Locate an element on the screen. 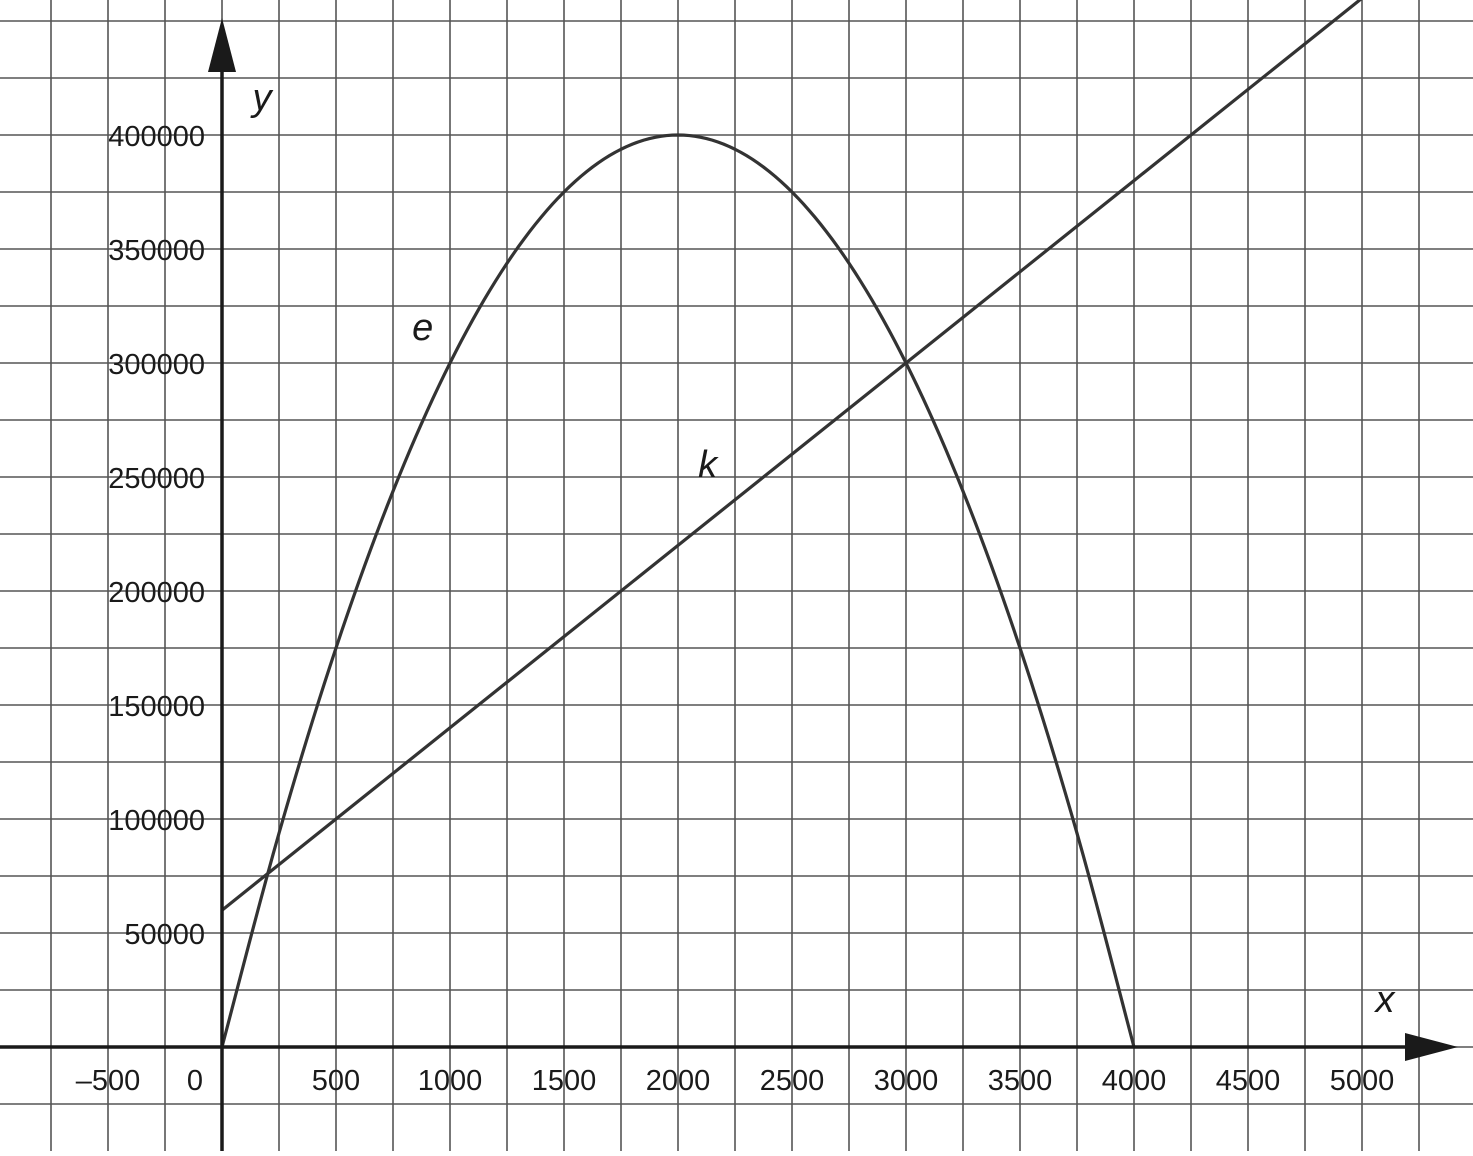  y-tick-label: 250000 is located at coordinates (156, 479).